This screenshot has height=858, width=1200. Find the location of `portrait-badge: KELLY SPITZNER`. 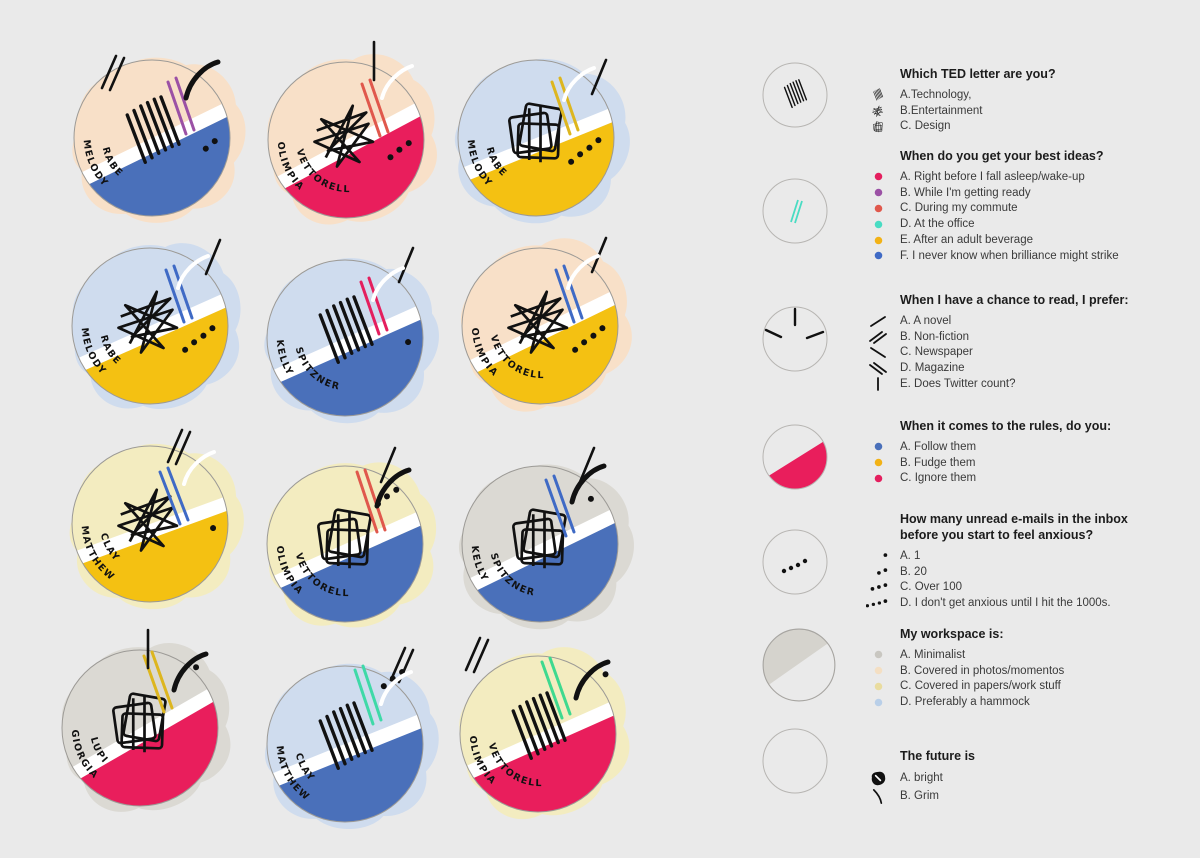

portrait-badge: KELLY SPITZNER is located at coordinates (546, 547).